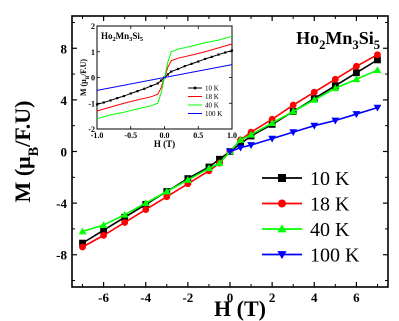 This screenshot has height=321, width=399. I want to click on inset-legend-item: 40 K, so click(203, 106).